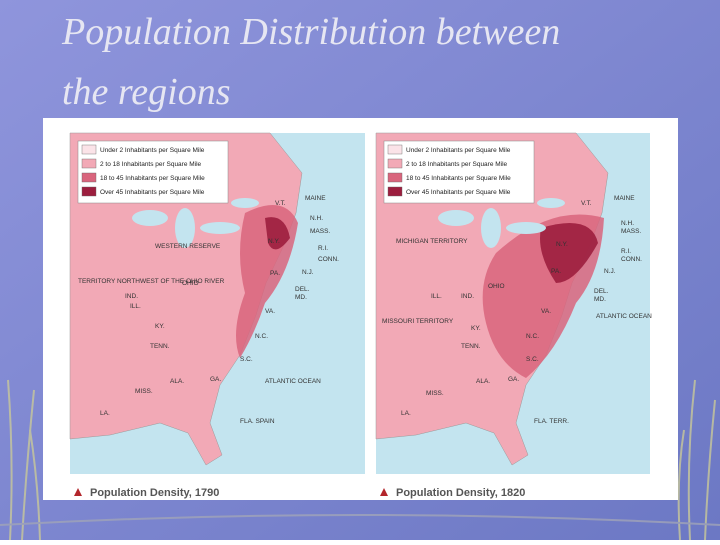 This screenshot has width=720, height=545. What do you see at coordinates (310, 32) in the screenshot?
I see `title-line-1: Population Distribution between` at bounding box center [310, 32].